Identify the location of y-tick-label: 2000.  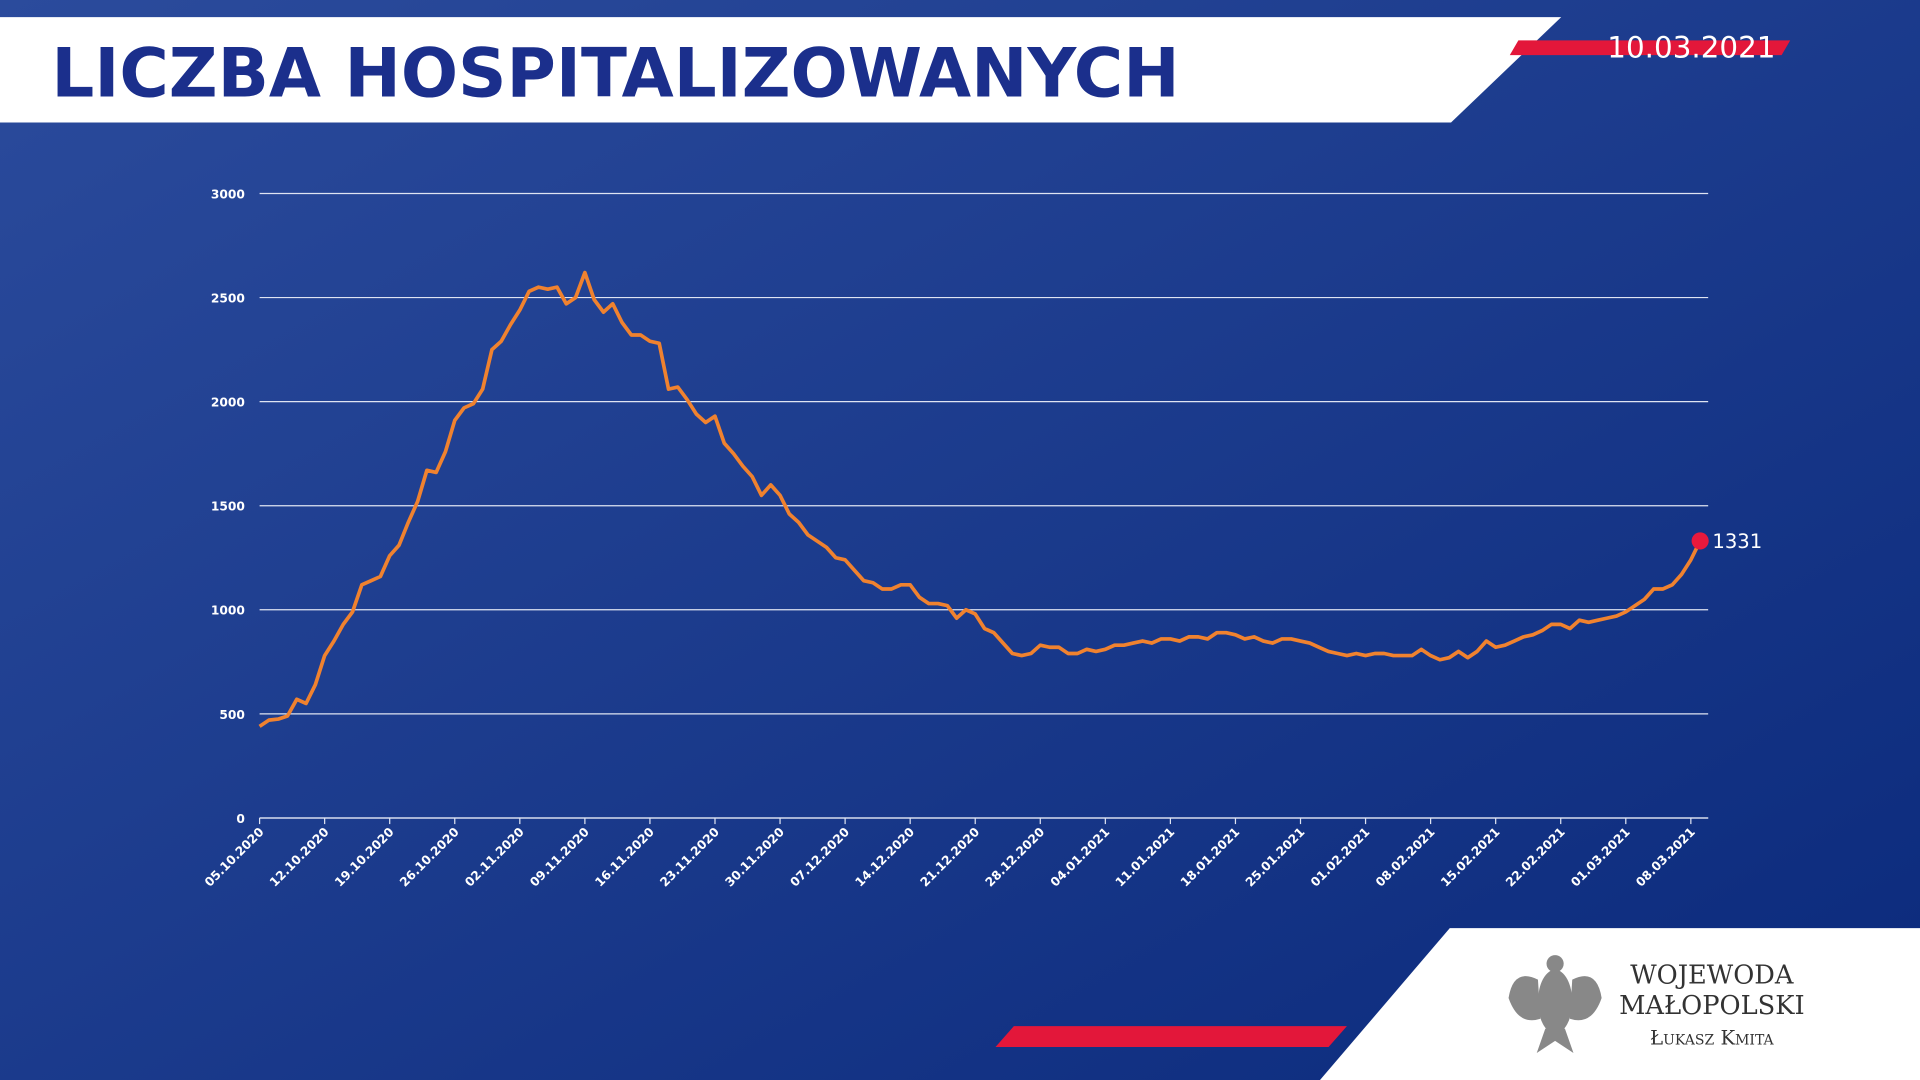
(228, 403).